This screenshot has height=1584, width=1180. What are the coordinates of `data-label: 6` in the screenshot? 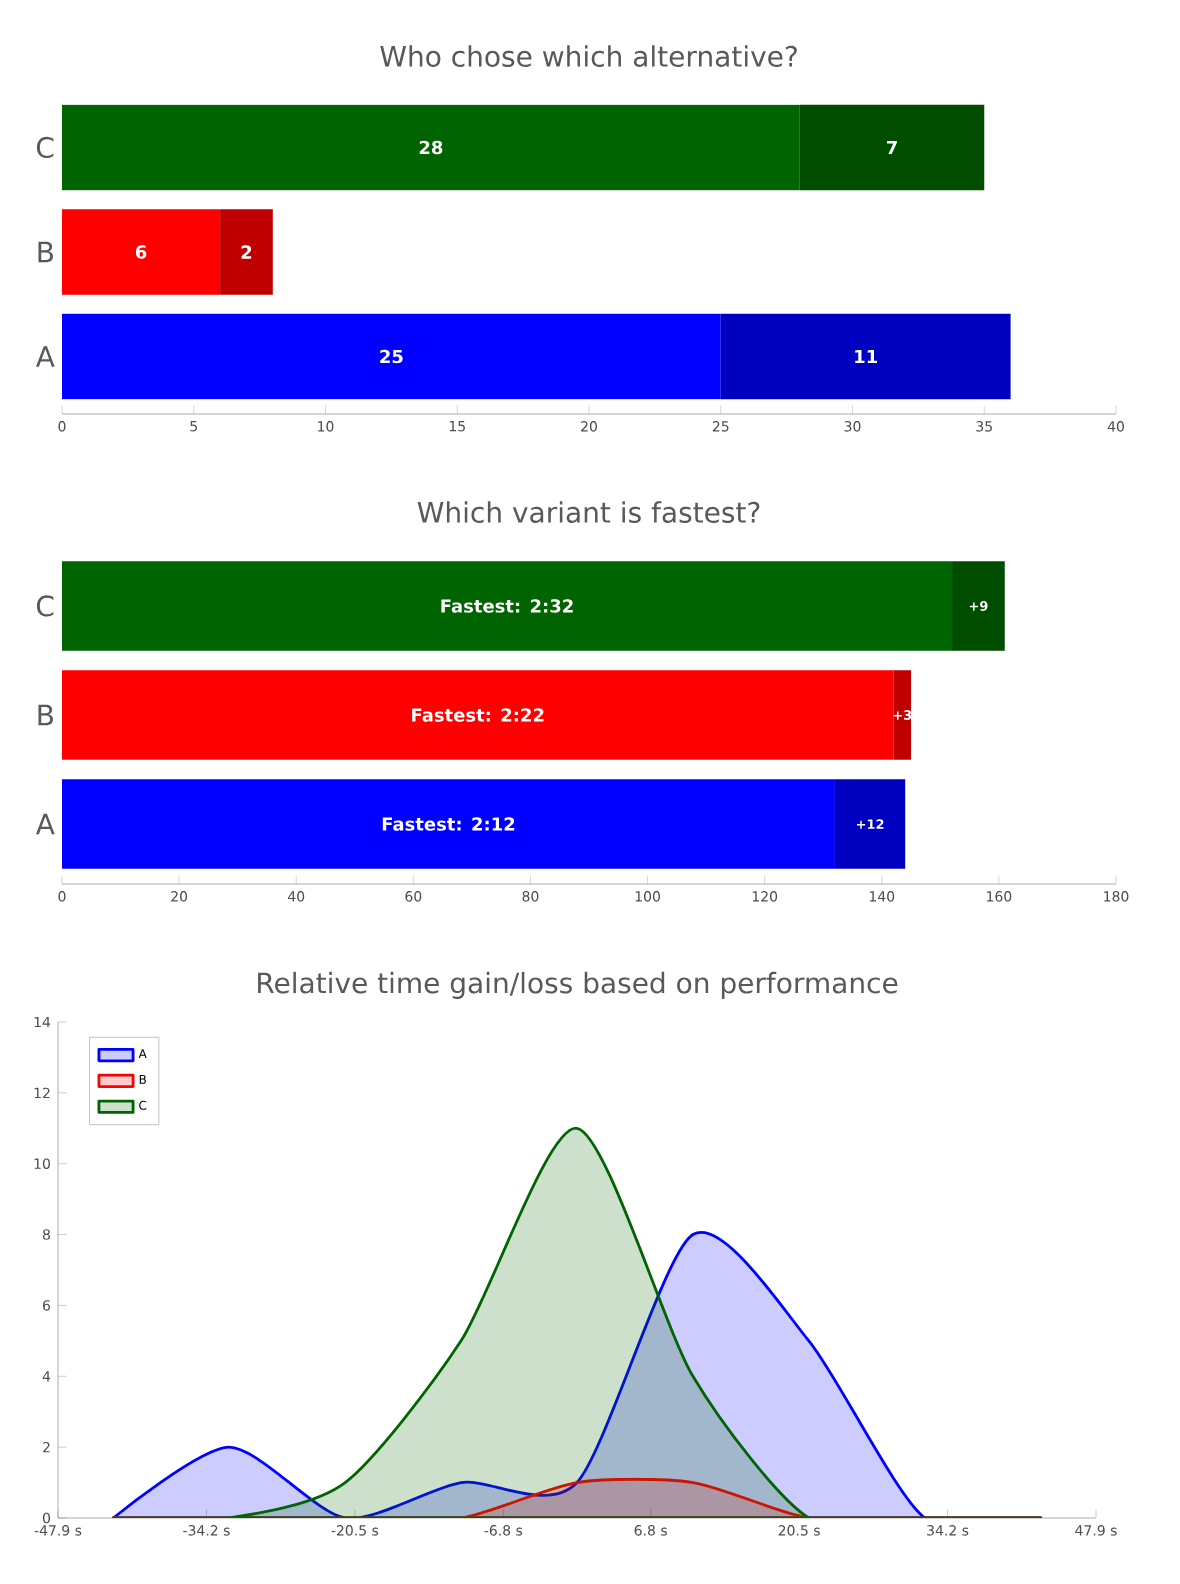 It's located at (141, 252).